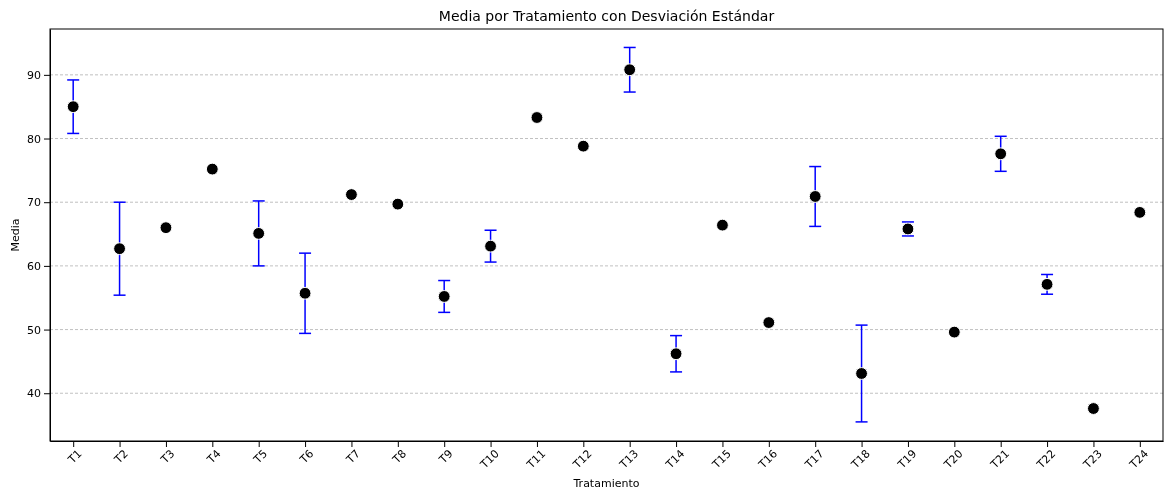  What do you see at coordinates (306, 457) in the screenshot?
I see `x-tick-label: T6` at bounding box center [306, 457].